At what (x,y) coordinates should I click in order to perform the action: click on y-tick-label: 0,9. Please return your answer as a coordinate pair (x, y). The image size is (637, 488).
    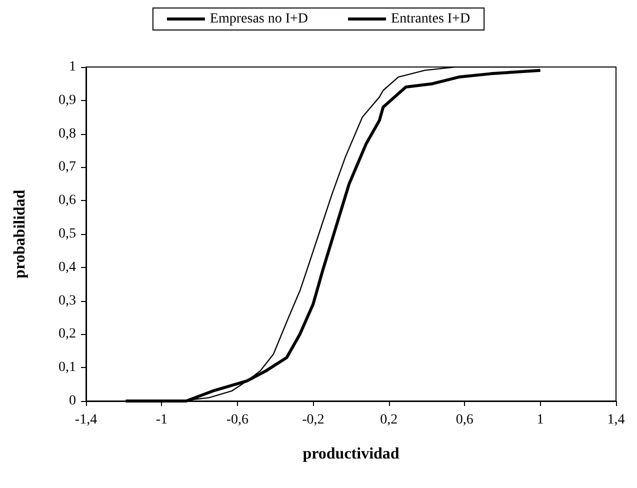
    Looking at the image, I should click on (67, 100).